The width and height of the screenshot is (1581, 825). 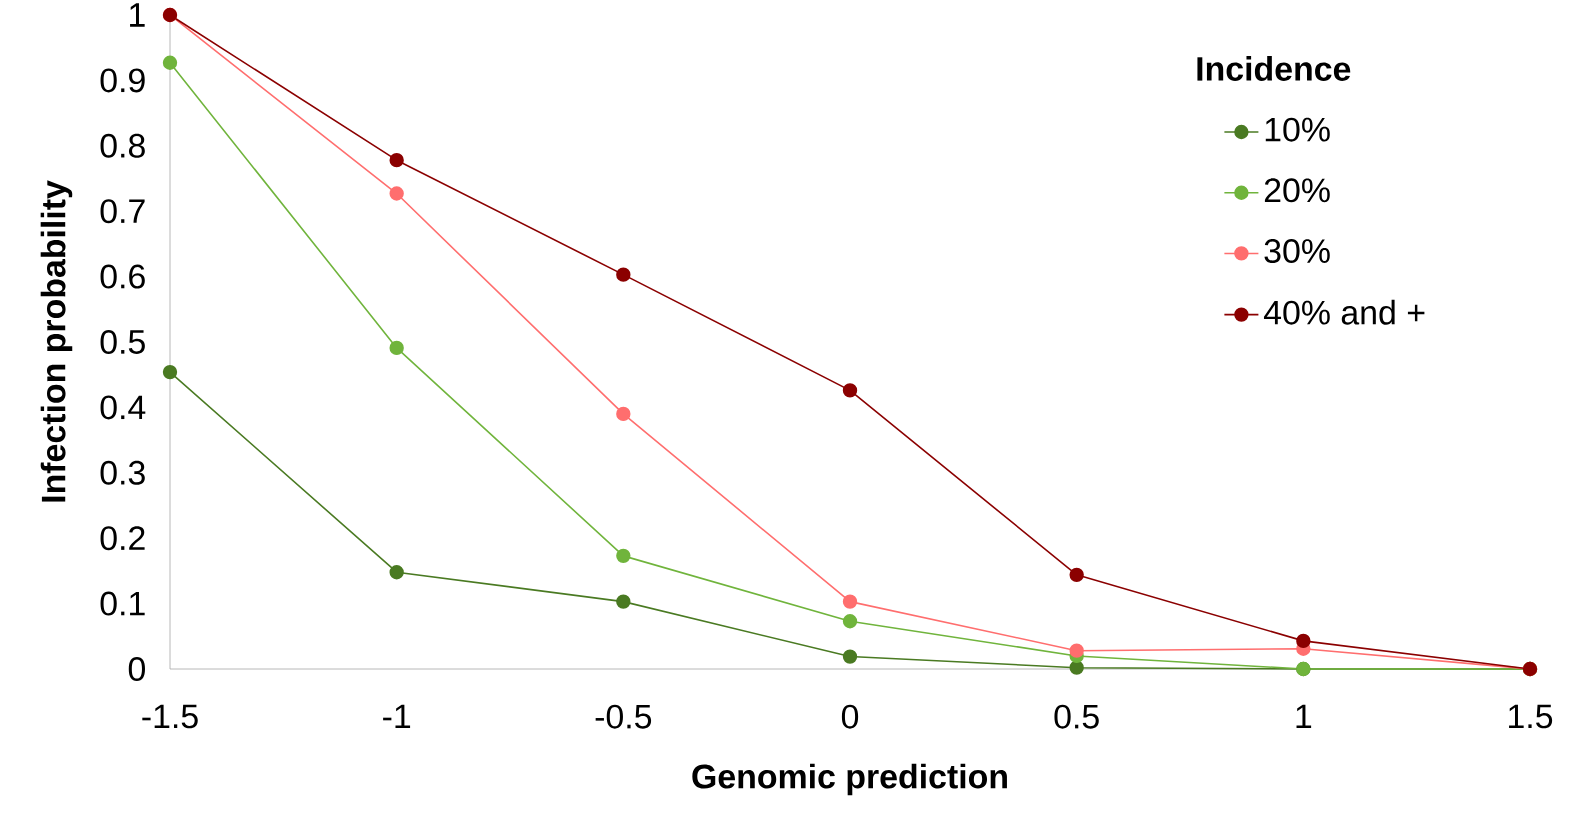 What do you see at coordinates (1304, 716) in the screenshot?
I see `x-tick-label: 1` at bounding box center [1304, 716].